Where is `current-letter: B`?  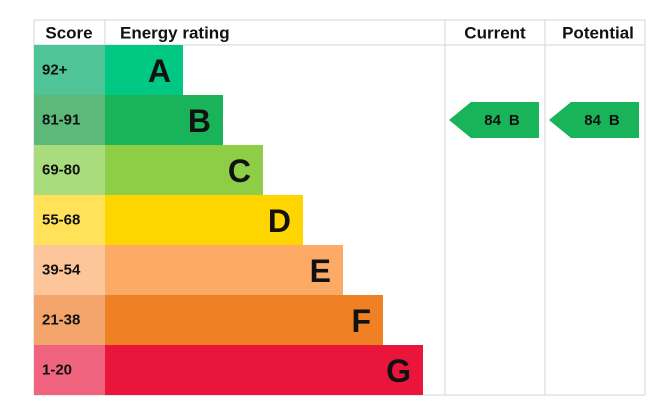
current-letter: B is located at coordinates (514, 120).